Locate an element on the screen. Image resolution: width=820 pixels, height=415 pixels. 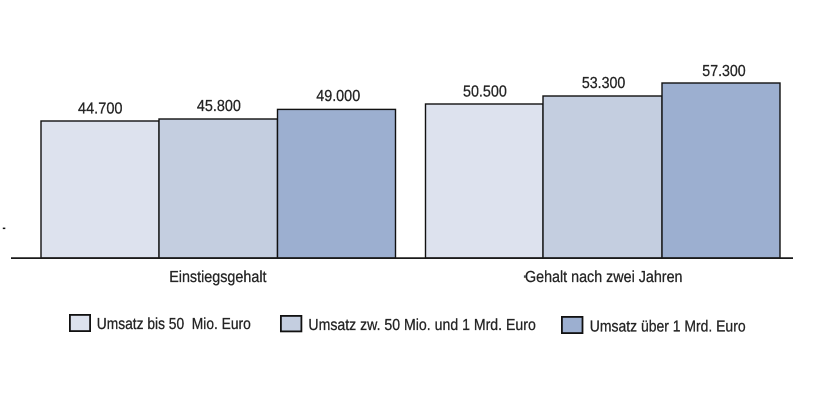
svg-text: Umsatz bis 50 Mio. Euro is located at coordinates (174, 324).